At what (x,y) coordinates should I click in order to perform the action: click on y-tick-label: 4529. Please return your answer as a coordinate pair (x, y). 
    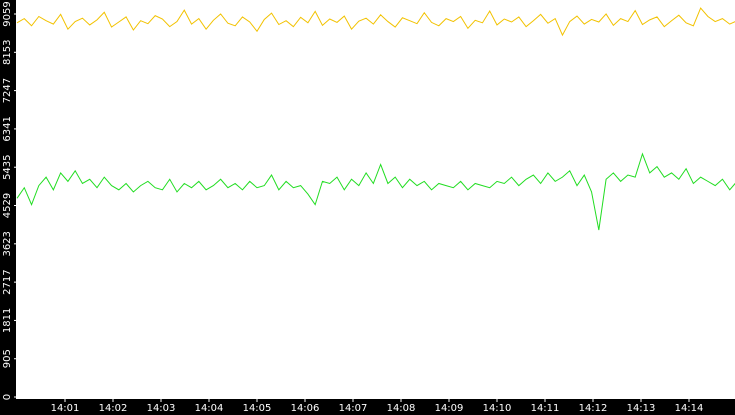
    Looking at the image, I should click on (7, 205).